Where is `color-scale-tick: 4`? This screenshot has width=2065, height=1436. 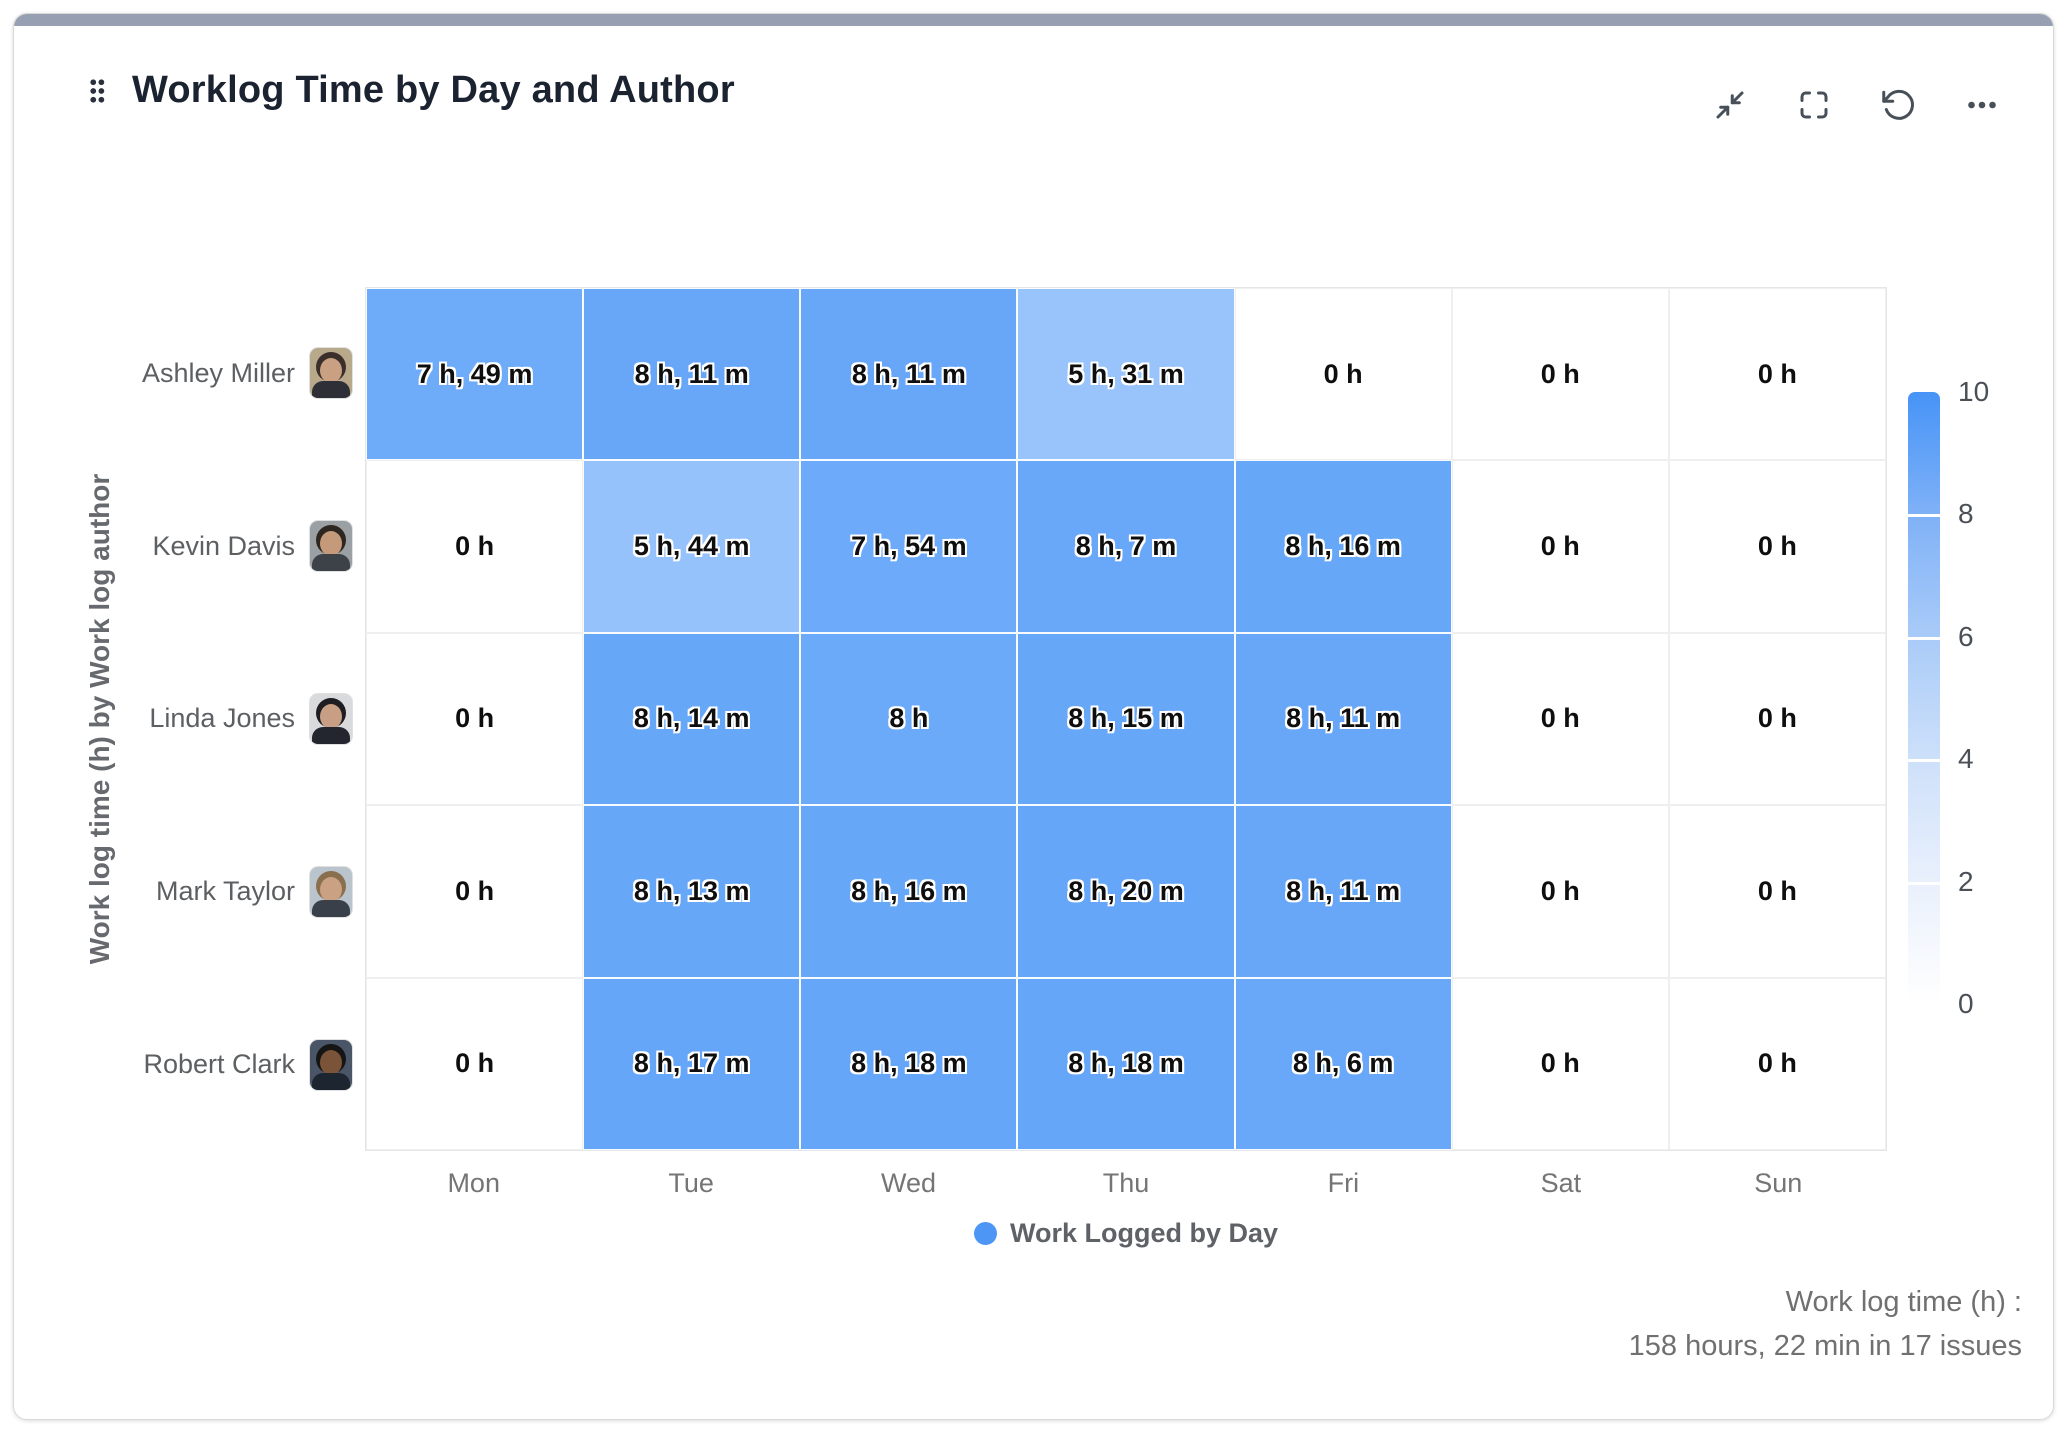
color-scale-tick: 4 is located at coordinates (1966, 759).